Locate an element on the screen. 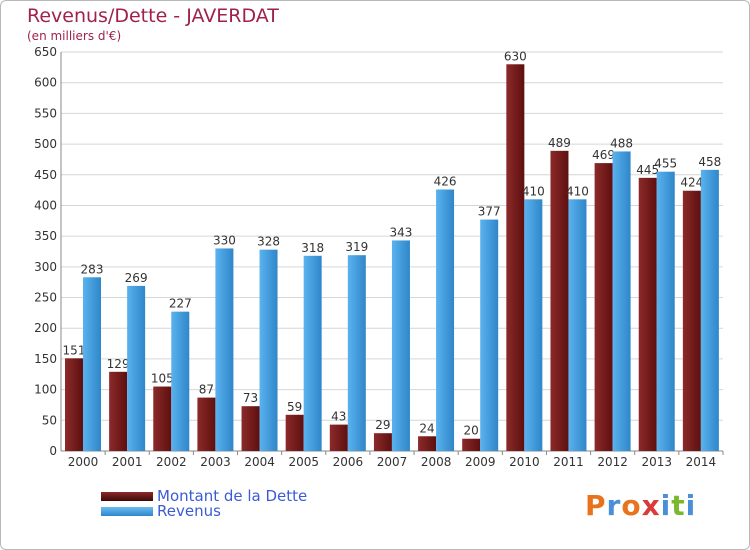  data-label: 488 is located at coordinates (621, 143).